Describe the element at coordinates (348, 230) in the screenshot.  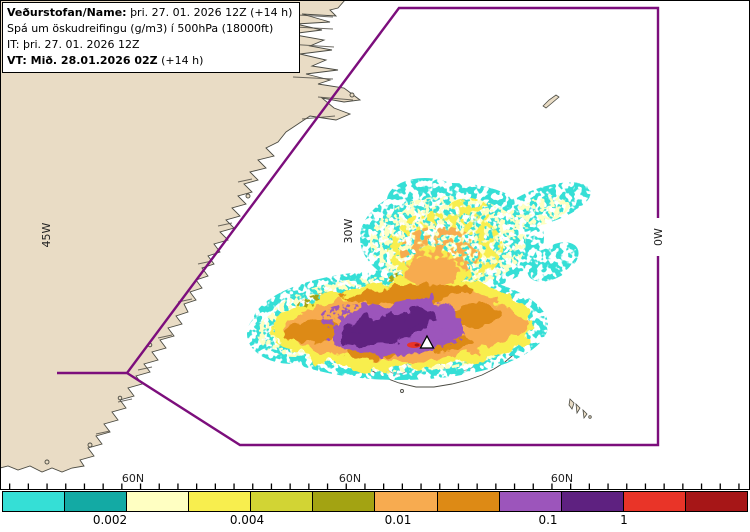
I see `meridian-label-30w: 30W` at that location.